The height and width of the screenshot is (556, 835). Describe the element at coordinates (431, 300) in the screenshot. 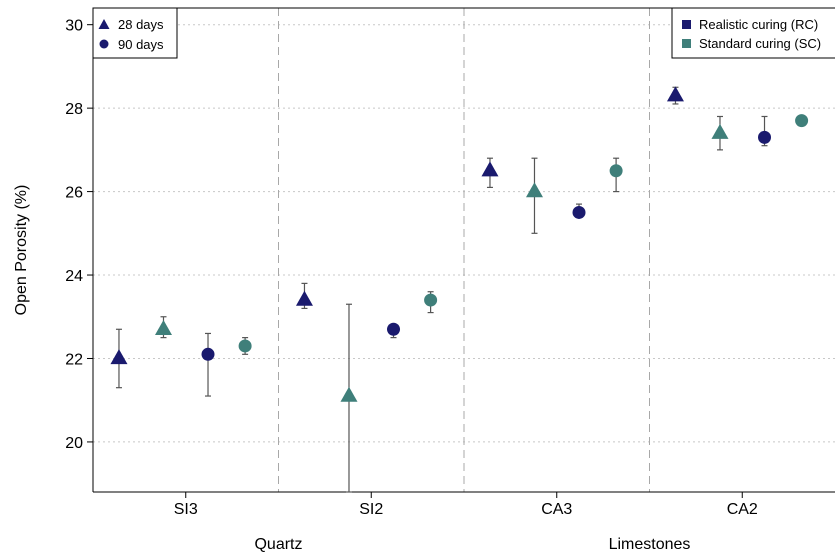

I see `point-si2-sc-90-days` at that location.